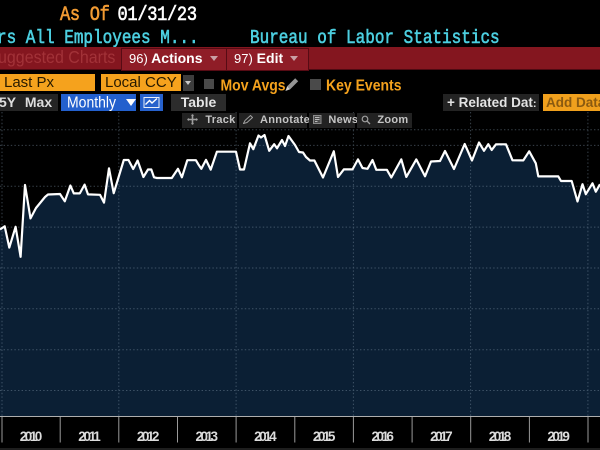 The image size is (600, 450). I want to click on svg-text: 2019, so click(558, 436).